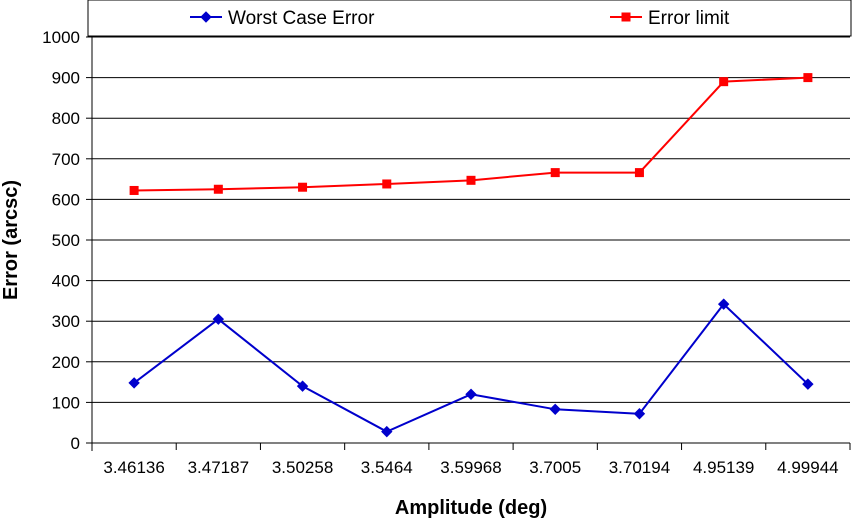 The image size is (852, 522). Describe the element at coordinates (555, 467) in the screenshot. I see `x-tick-label: 3.7005` at that location.